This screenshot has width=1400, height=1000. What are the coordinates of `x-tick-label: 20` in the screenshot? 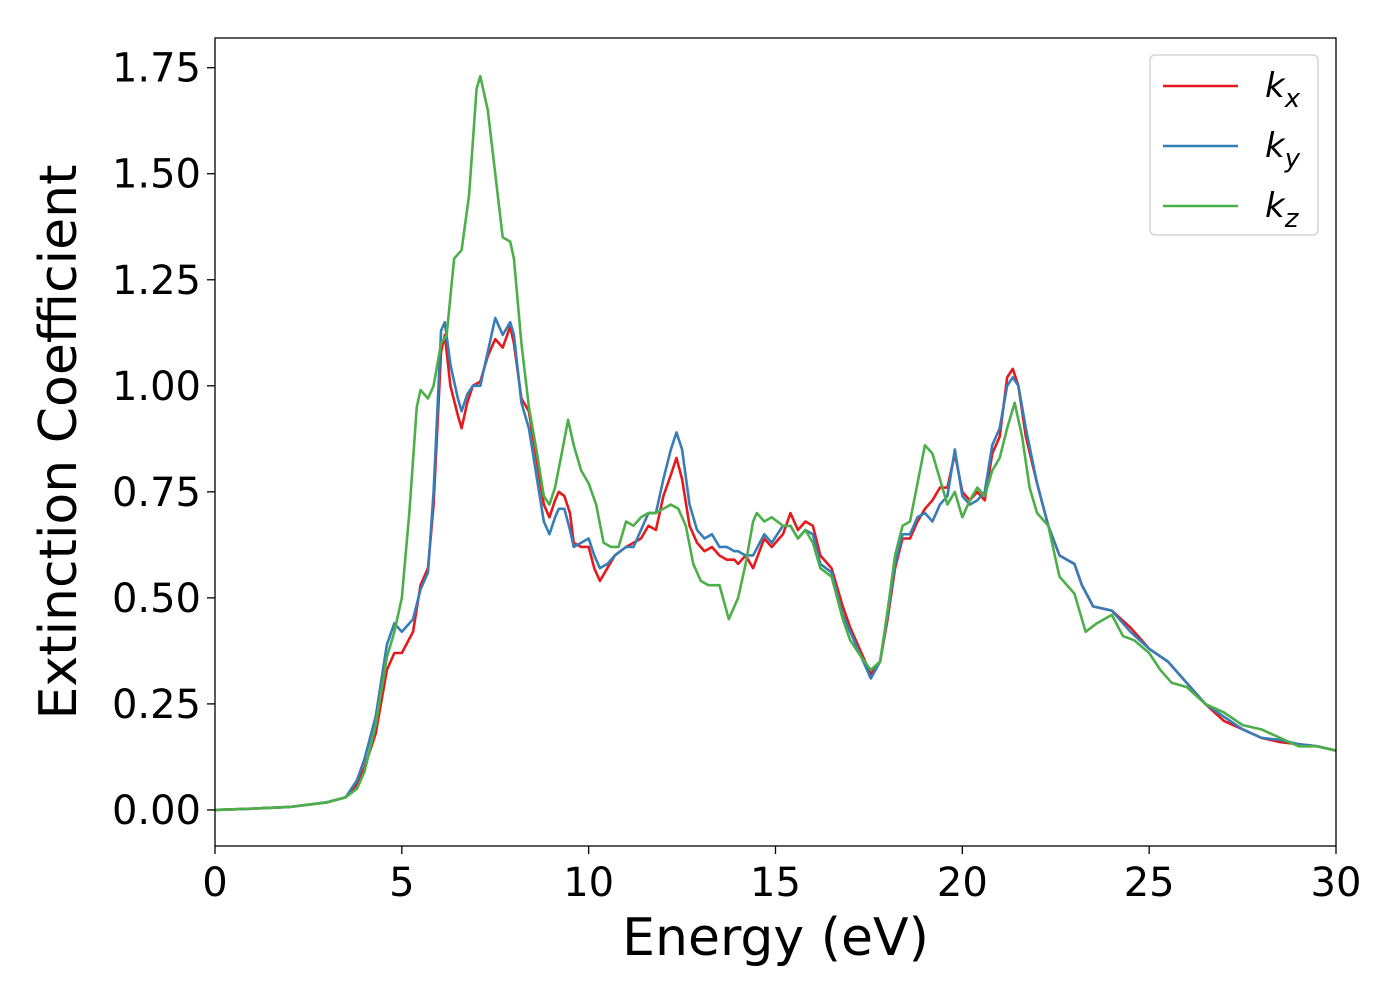 It's located at (962, 883).